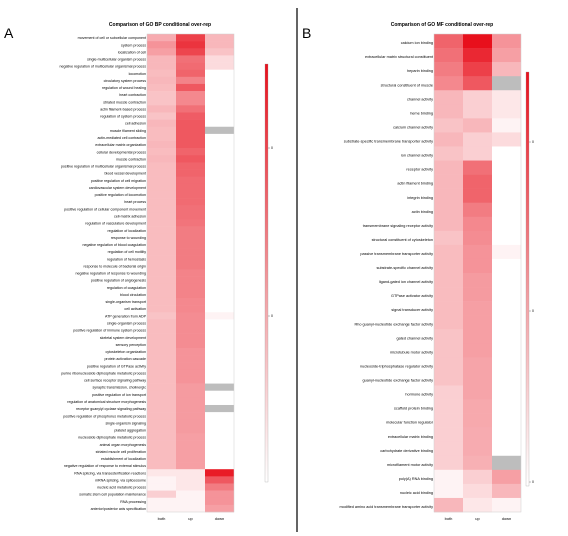  Describe the element at coordinates (420, 198) in the screenshot. I see `row-label: integrin binding` at that location.